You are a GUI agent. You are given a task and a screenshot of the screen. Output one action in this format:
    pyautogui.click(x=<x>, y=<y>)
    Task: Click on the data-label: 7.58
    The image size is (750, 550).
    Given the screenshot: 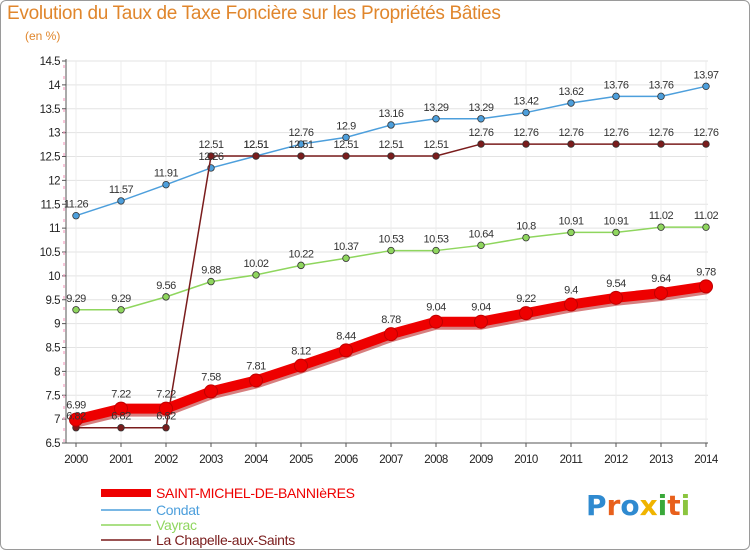 What is the action you would take?
    pyautogui.click(x=211, y=377)
    